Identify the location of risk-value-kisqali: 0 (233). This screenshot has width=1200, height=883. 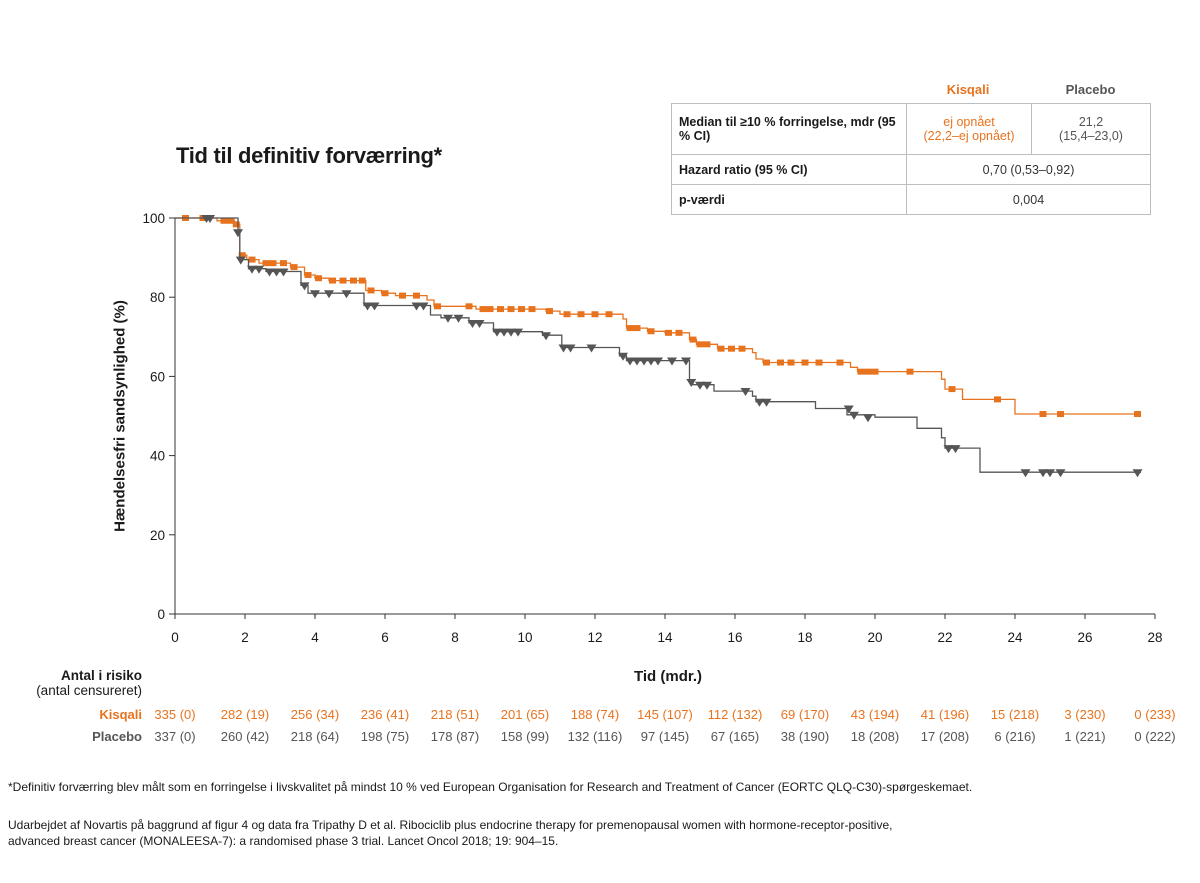
(1155, 714).